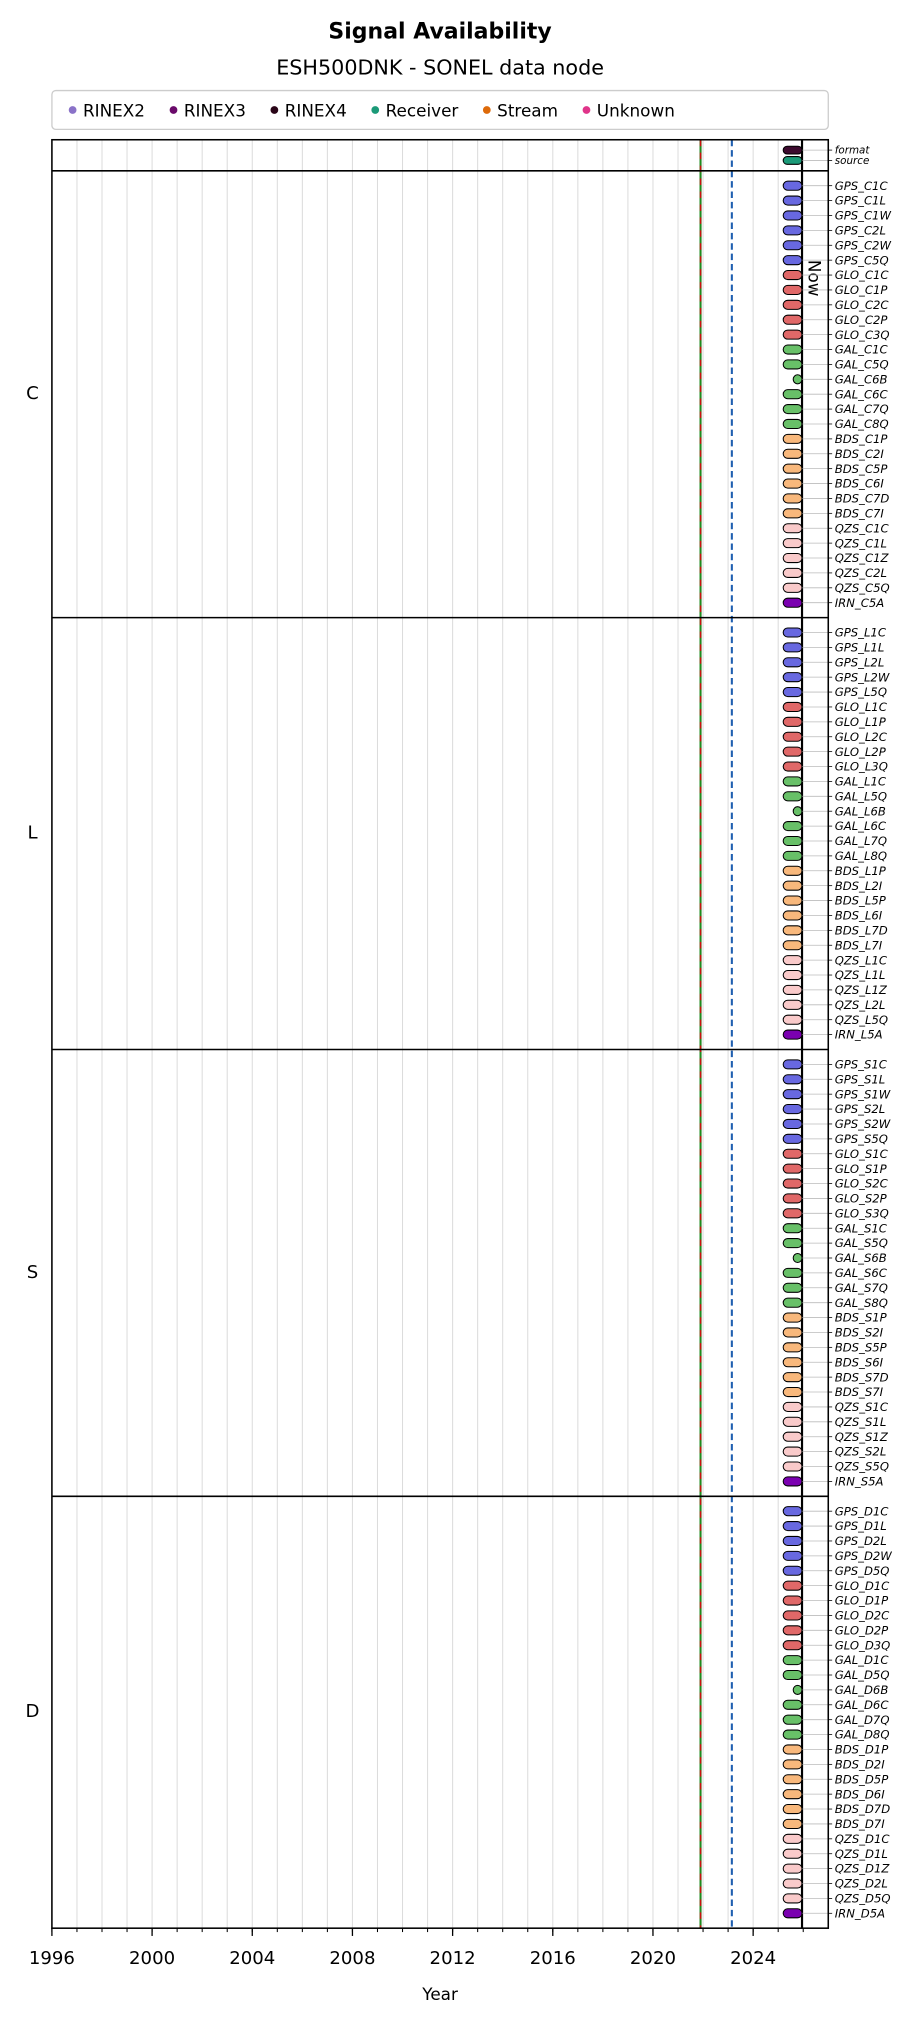  Describe the element at coordinates (861, 1199) in the screenshot. I see `signal-label: GLO_S2P` at that location.